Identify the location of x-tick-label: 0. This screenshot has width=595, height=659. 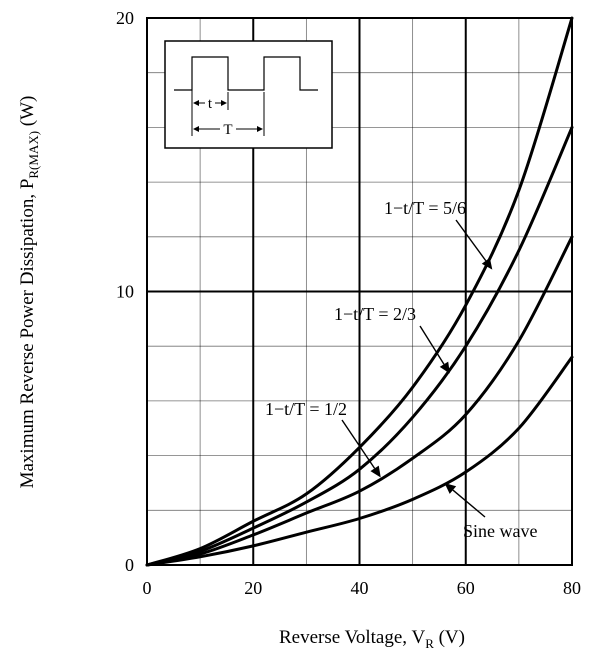
(147, 588).